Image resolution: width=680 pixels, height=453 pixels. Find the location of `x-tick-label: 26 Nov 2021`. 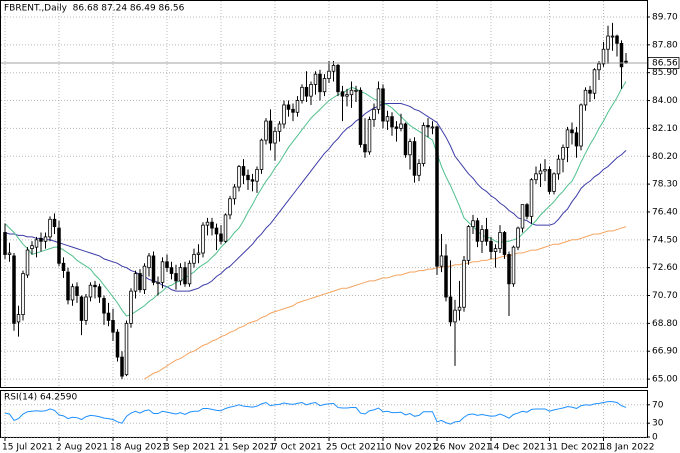

x-tick-label: 26 Nov 2021 is located at coordinates (463, 448).